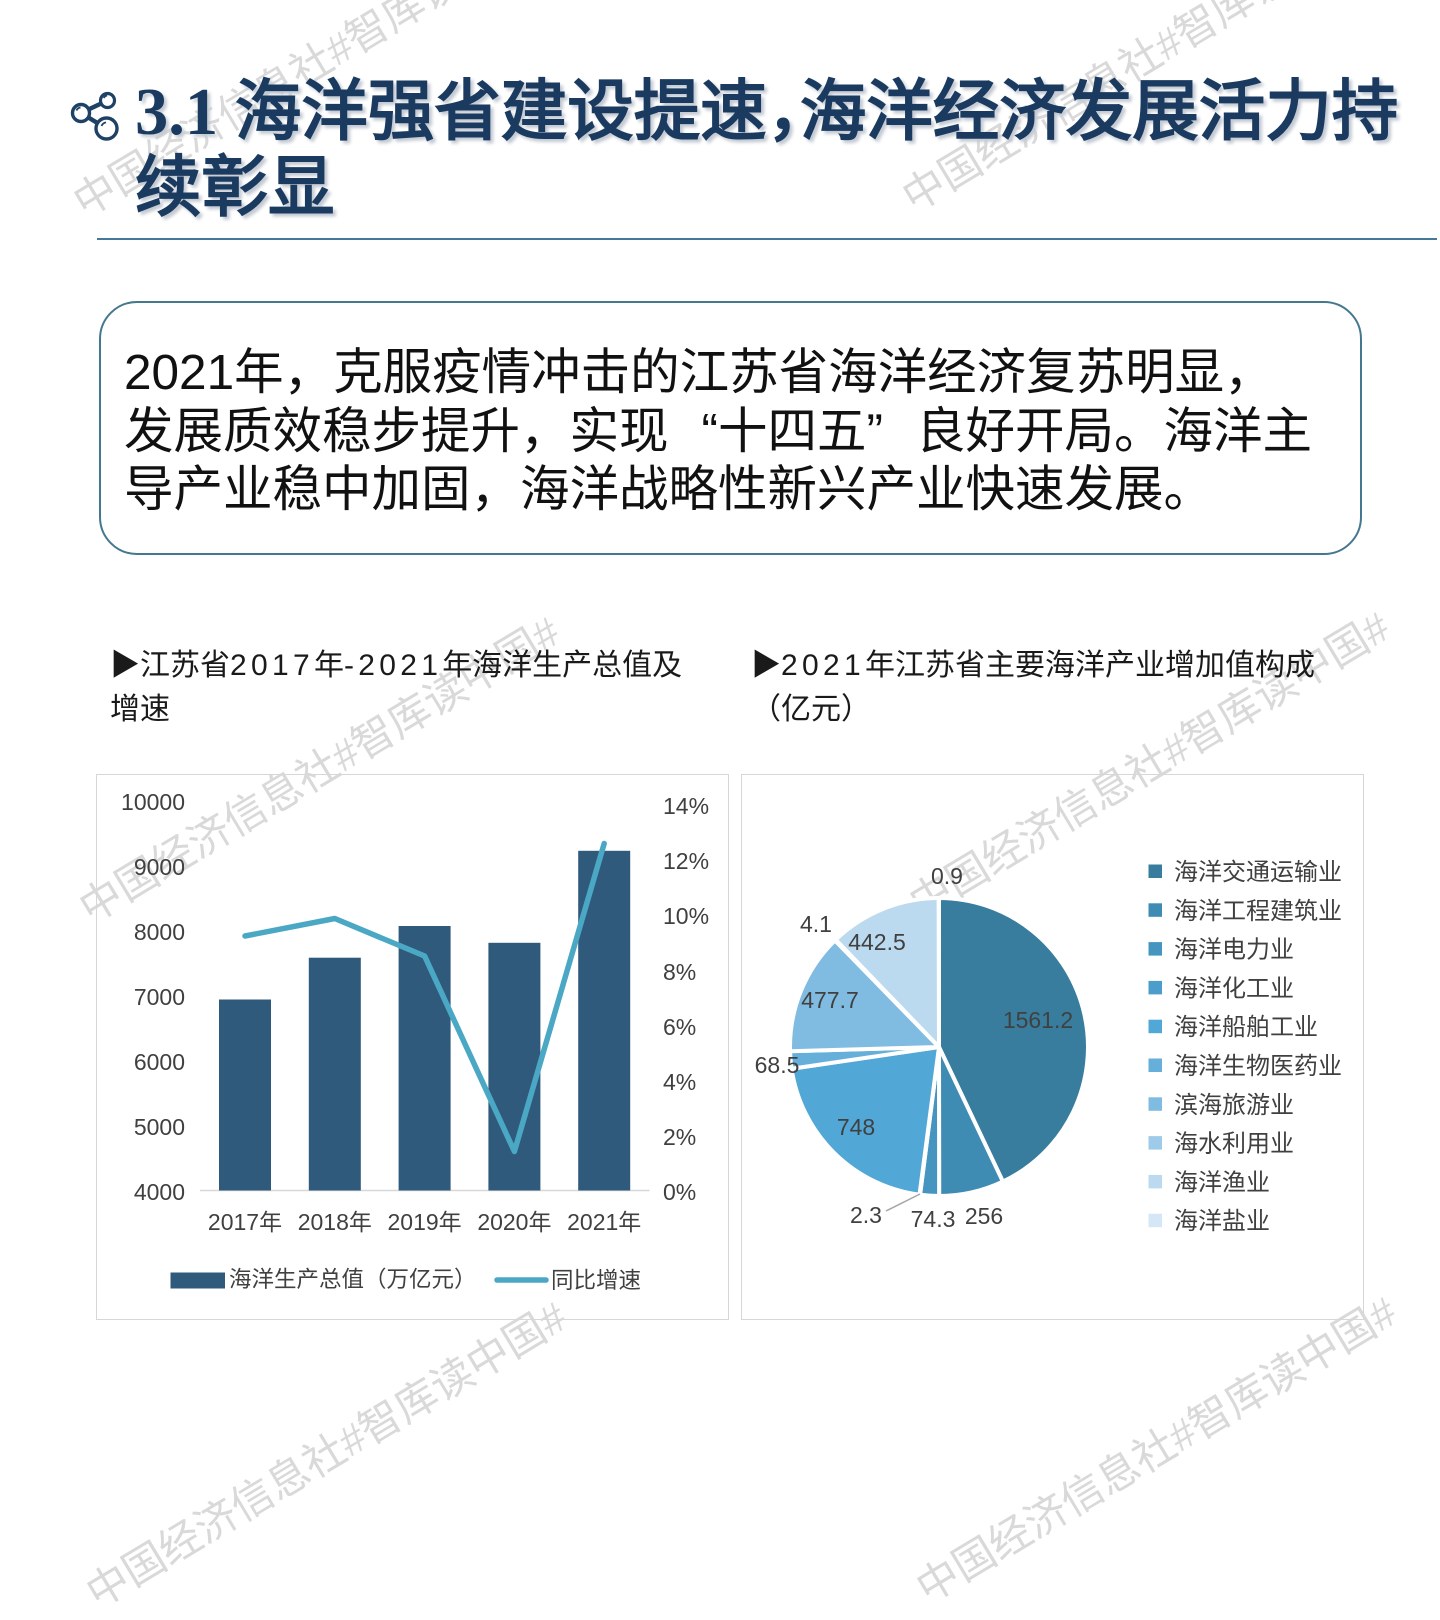 The width and height of the screenshot is (1440, 1620). What do you see at coordinates (1258, 1066) in the screenshot?
I see `svg-text: 海洋生物医药业` at bounding box center [1258, 1066].